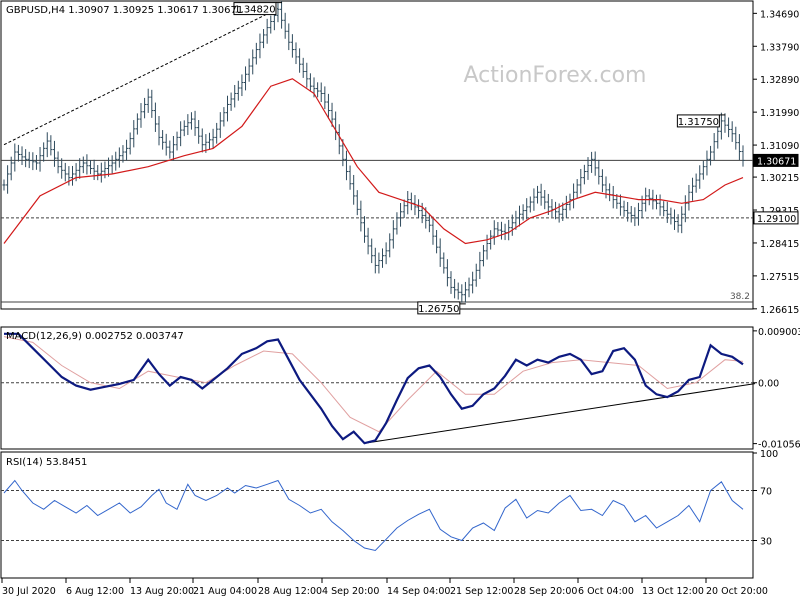 This screenshot has height=604, width=800. Describe the element at coordinates (418, 591) in the screenshot. I see `time-tick-label-6: 14 Sep 04:00` at that location.